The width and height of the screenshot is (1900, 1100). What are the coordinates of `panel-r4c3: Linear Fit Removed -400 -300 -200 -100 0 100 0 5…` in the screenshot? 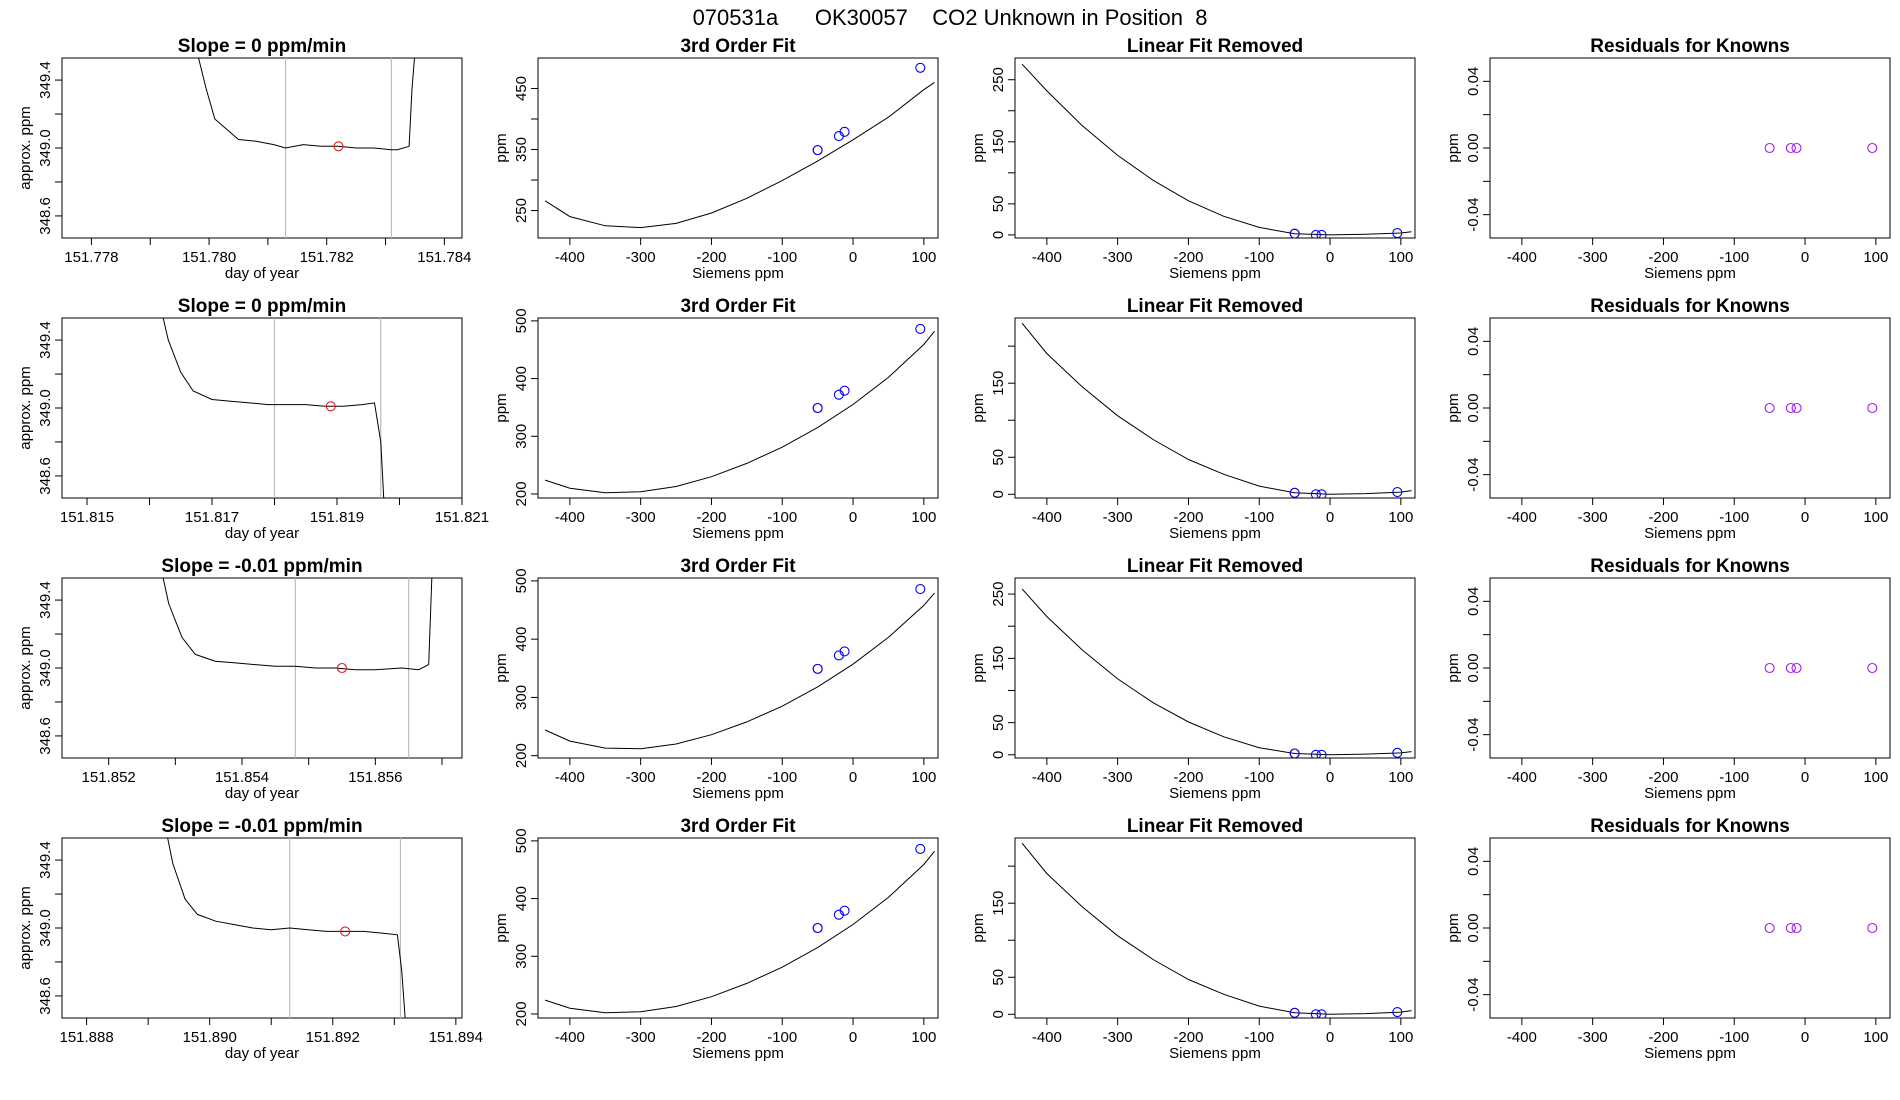 It's located at (1193, 939).